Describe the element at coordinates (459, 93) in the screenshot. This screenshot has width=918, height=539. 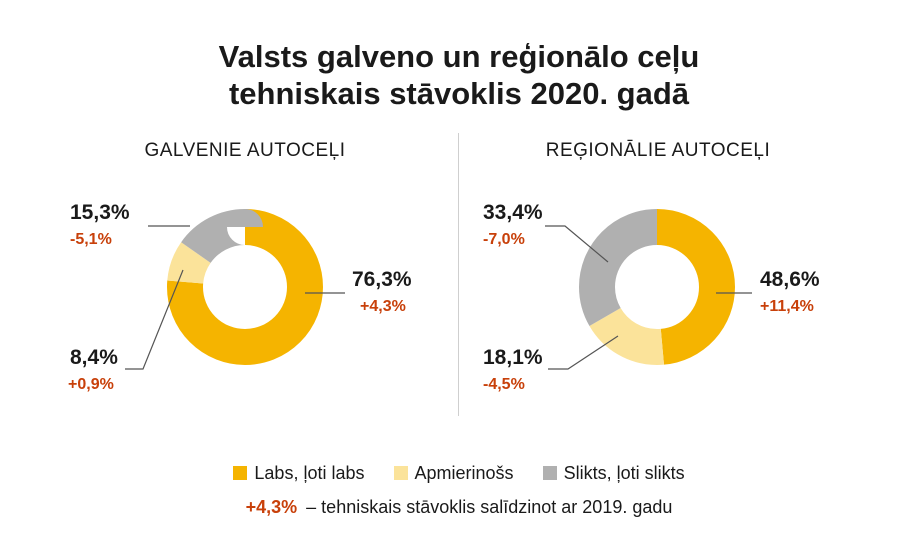
I see `chart-title-line-2: tehniskais stāvoklis 2020. gadā` at that location.